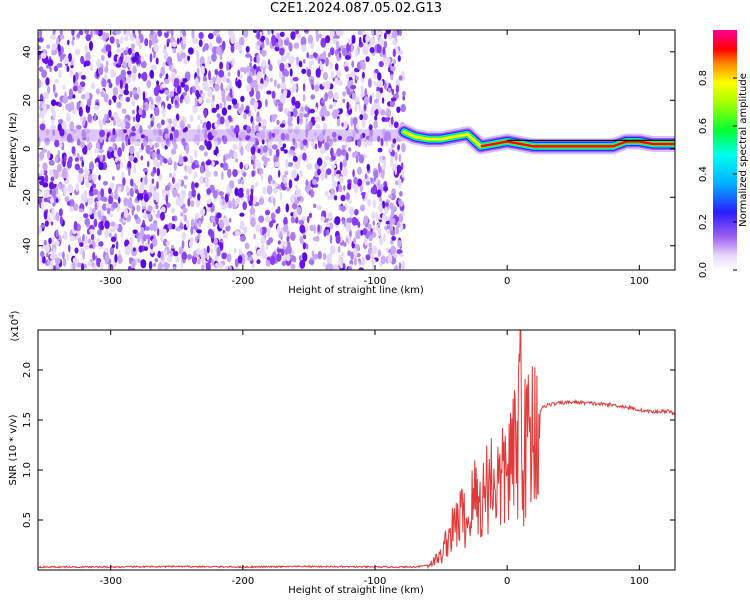 Image resolution: width=750 pixels, height=600 pixels. I want to click on colorbar-gradient, so click(725, 150).